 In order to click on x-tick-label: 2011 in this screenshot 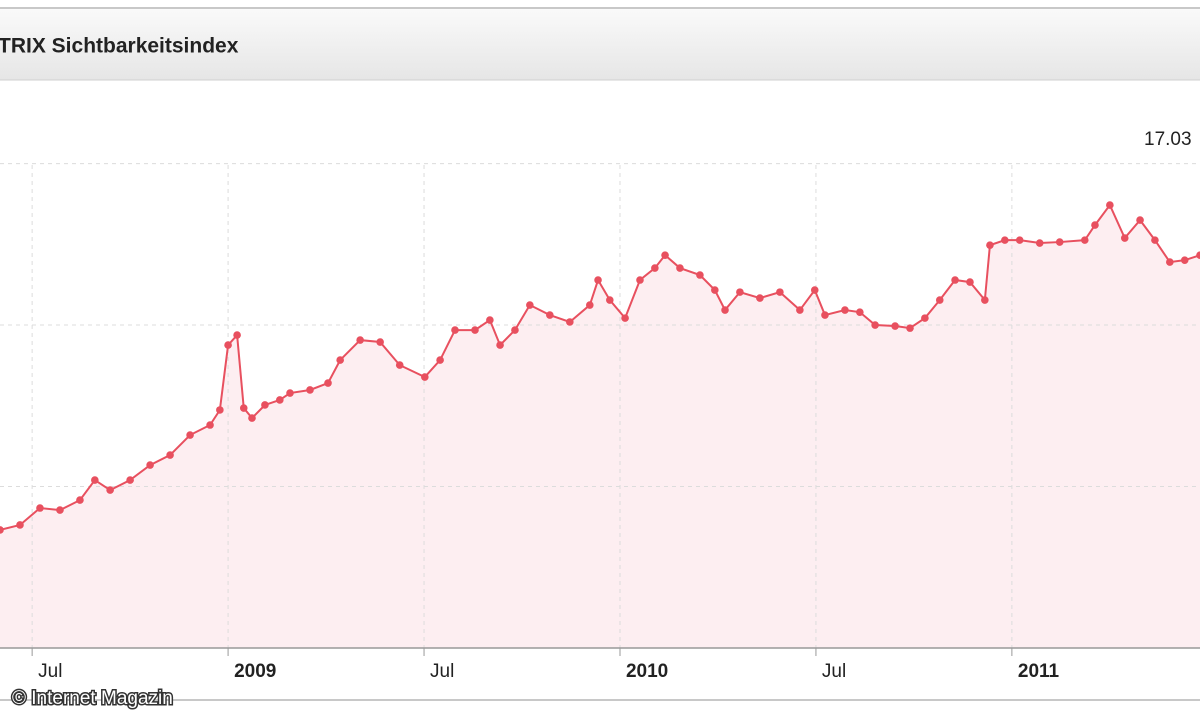, I will do `click(1039, 671)`.